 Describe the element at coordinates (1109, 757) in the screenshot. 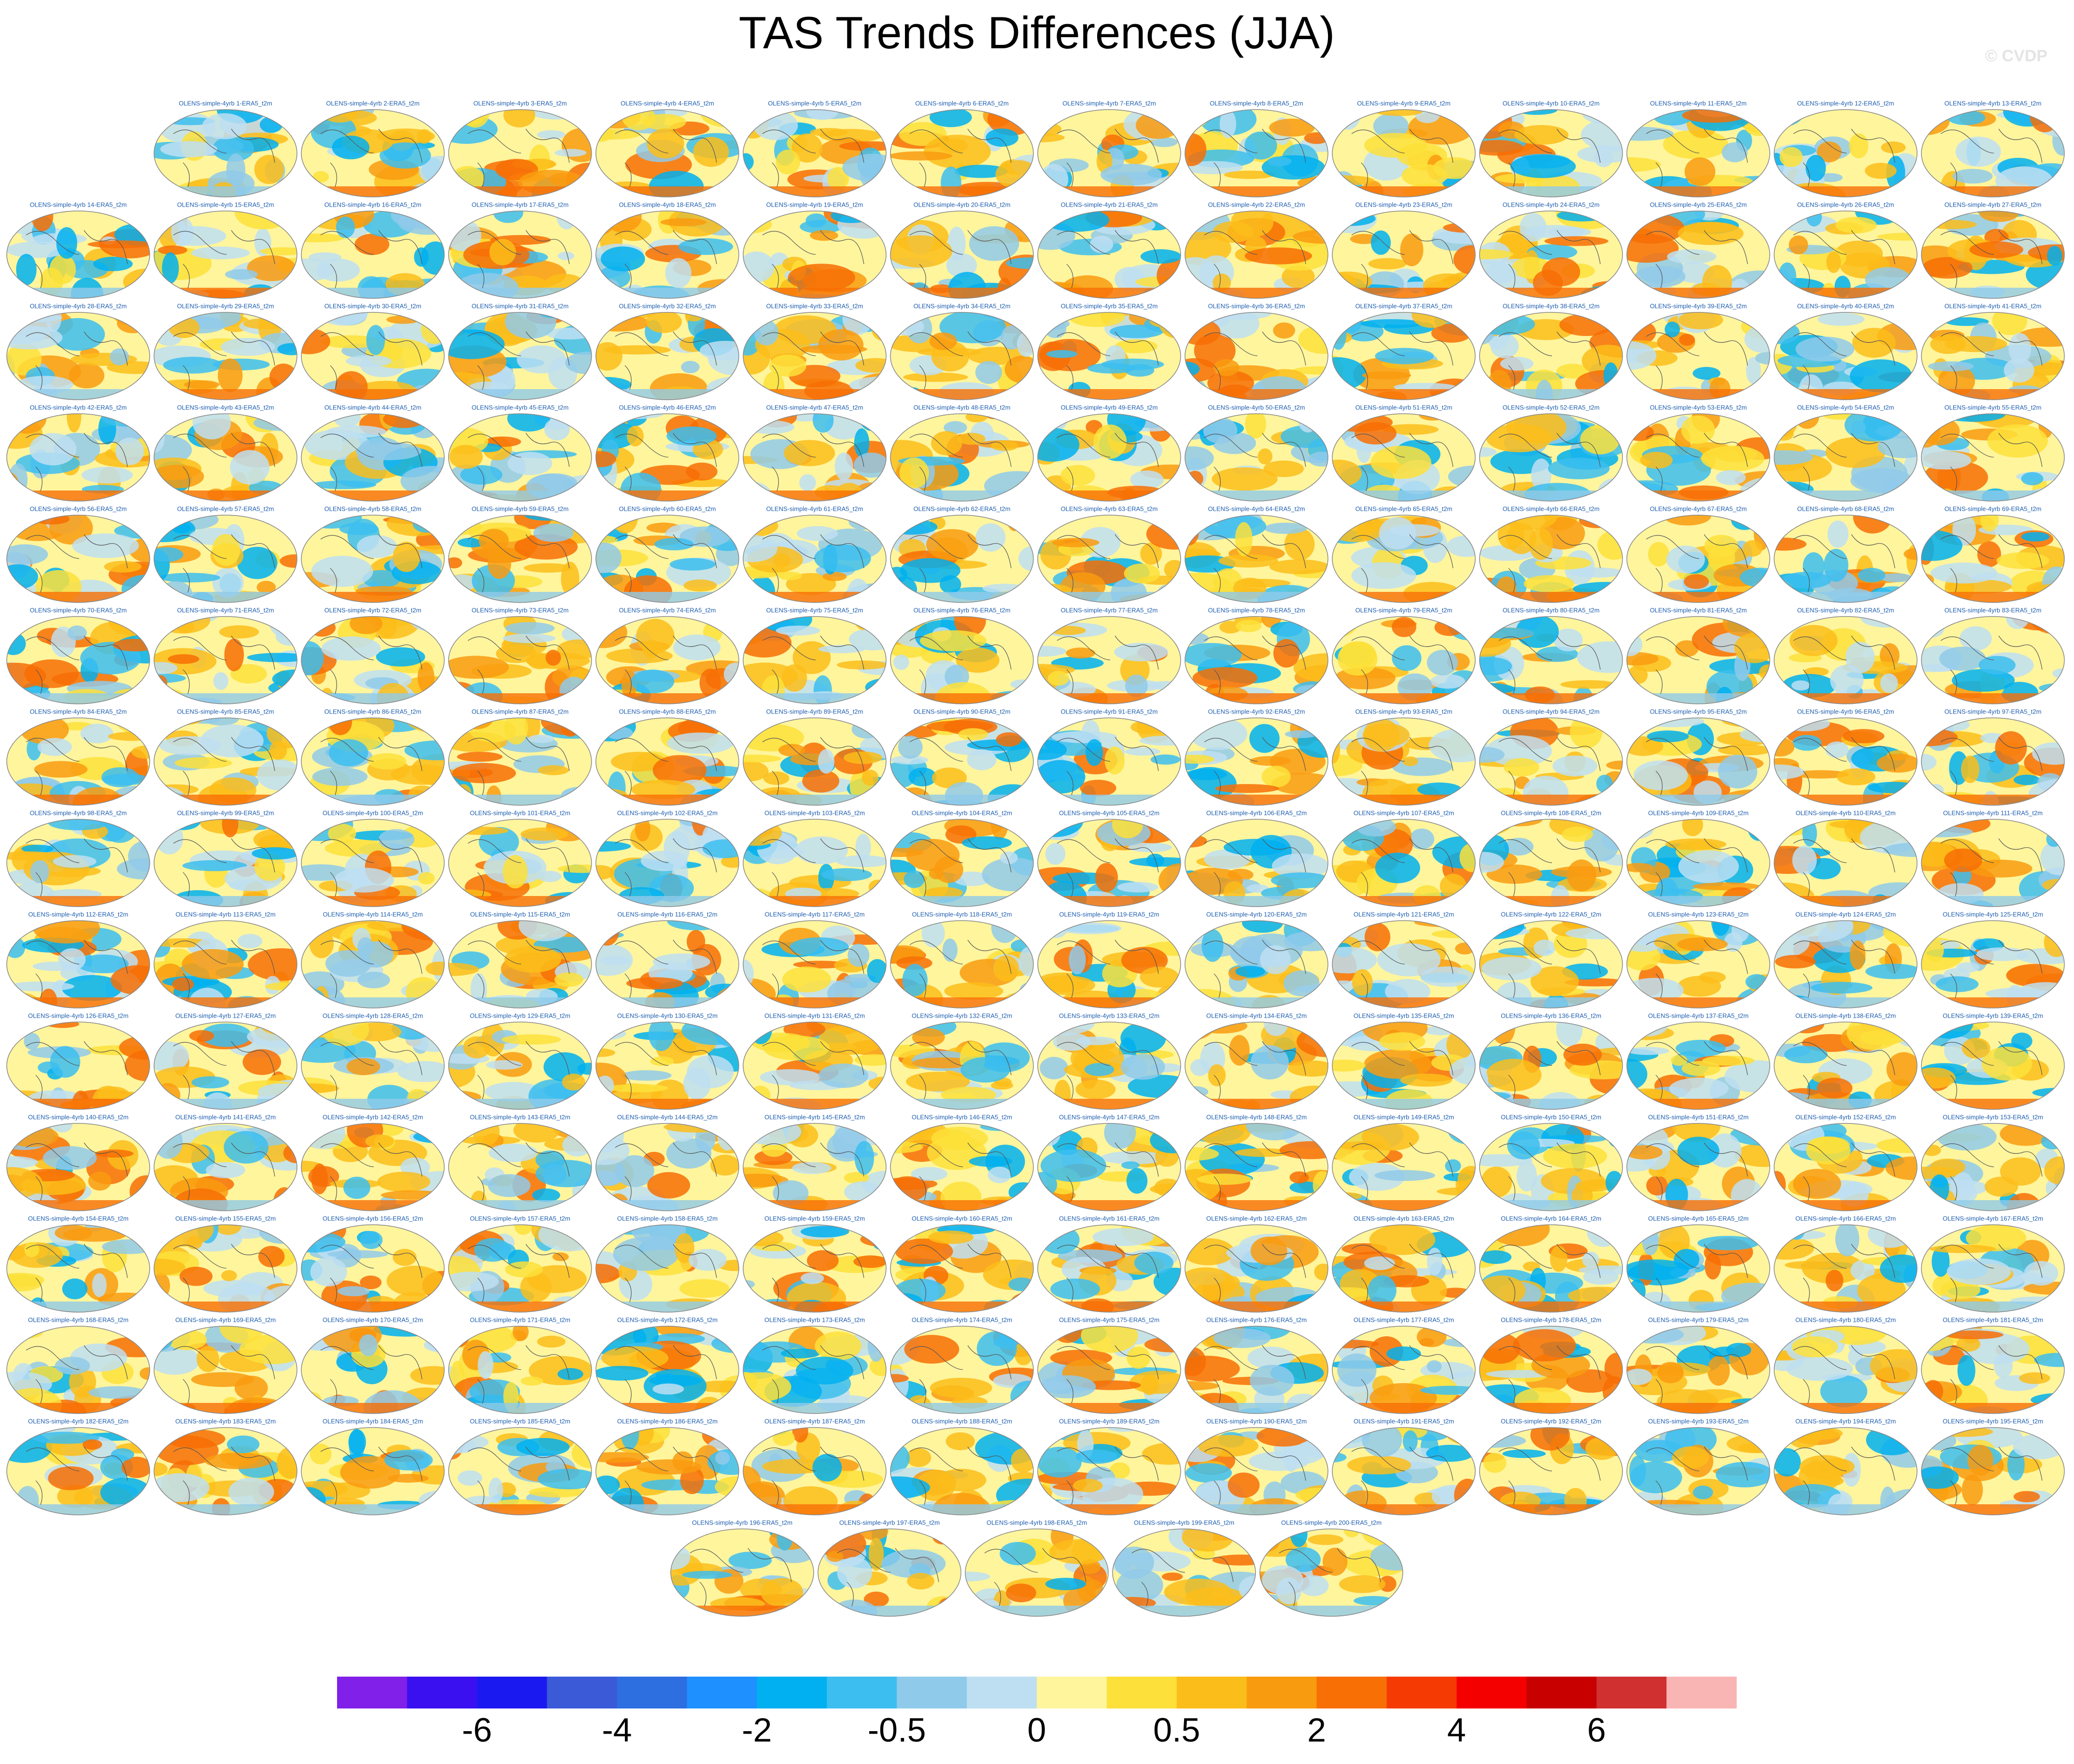

I see `map-panel: OLENS-simple-4yrb 91-ERA5_t2m` at that location.